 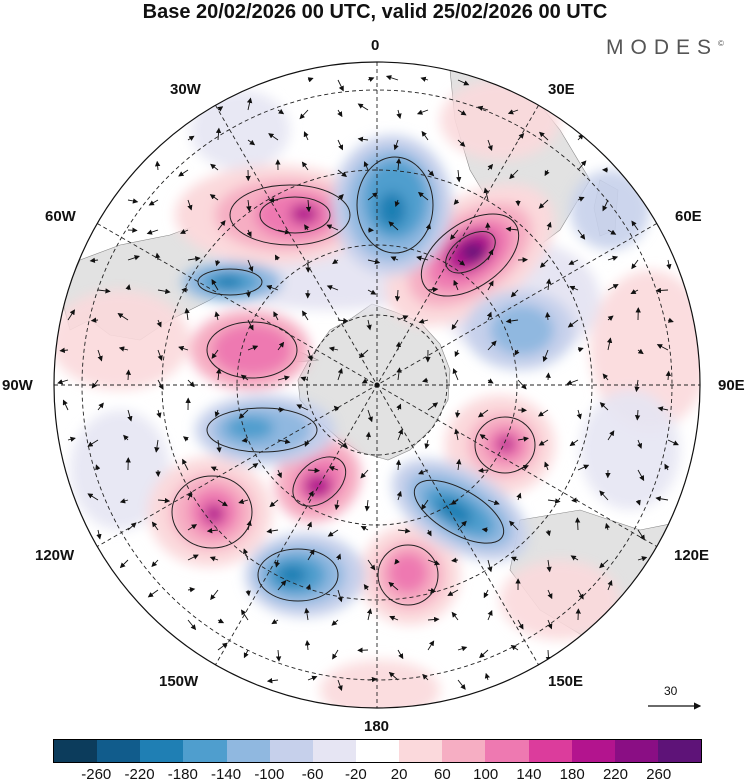 I want to click on lon-label-150e: 150E, so click(x=566, y=681).